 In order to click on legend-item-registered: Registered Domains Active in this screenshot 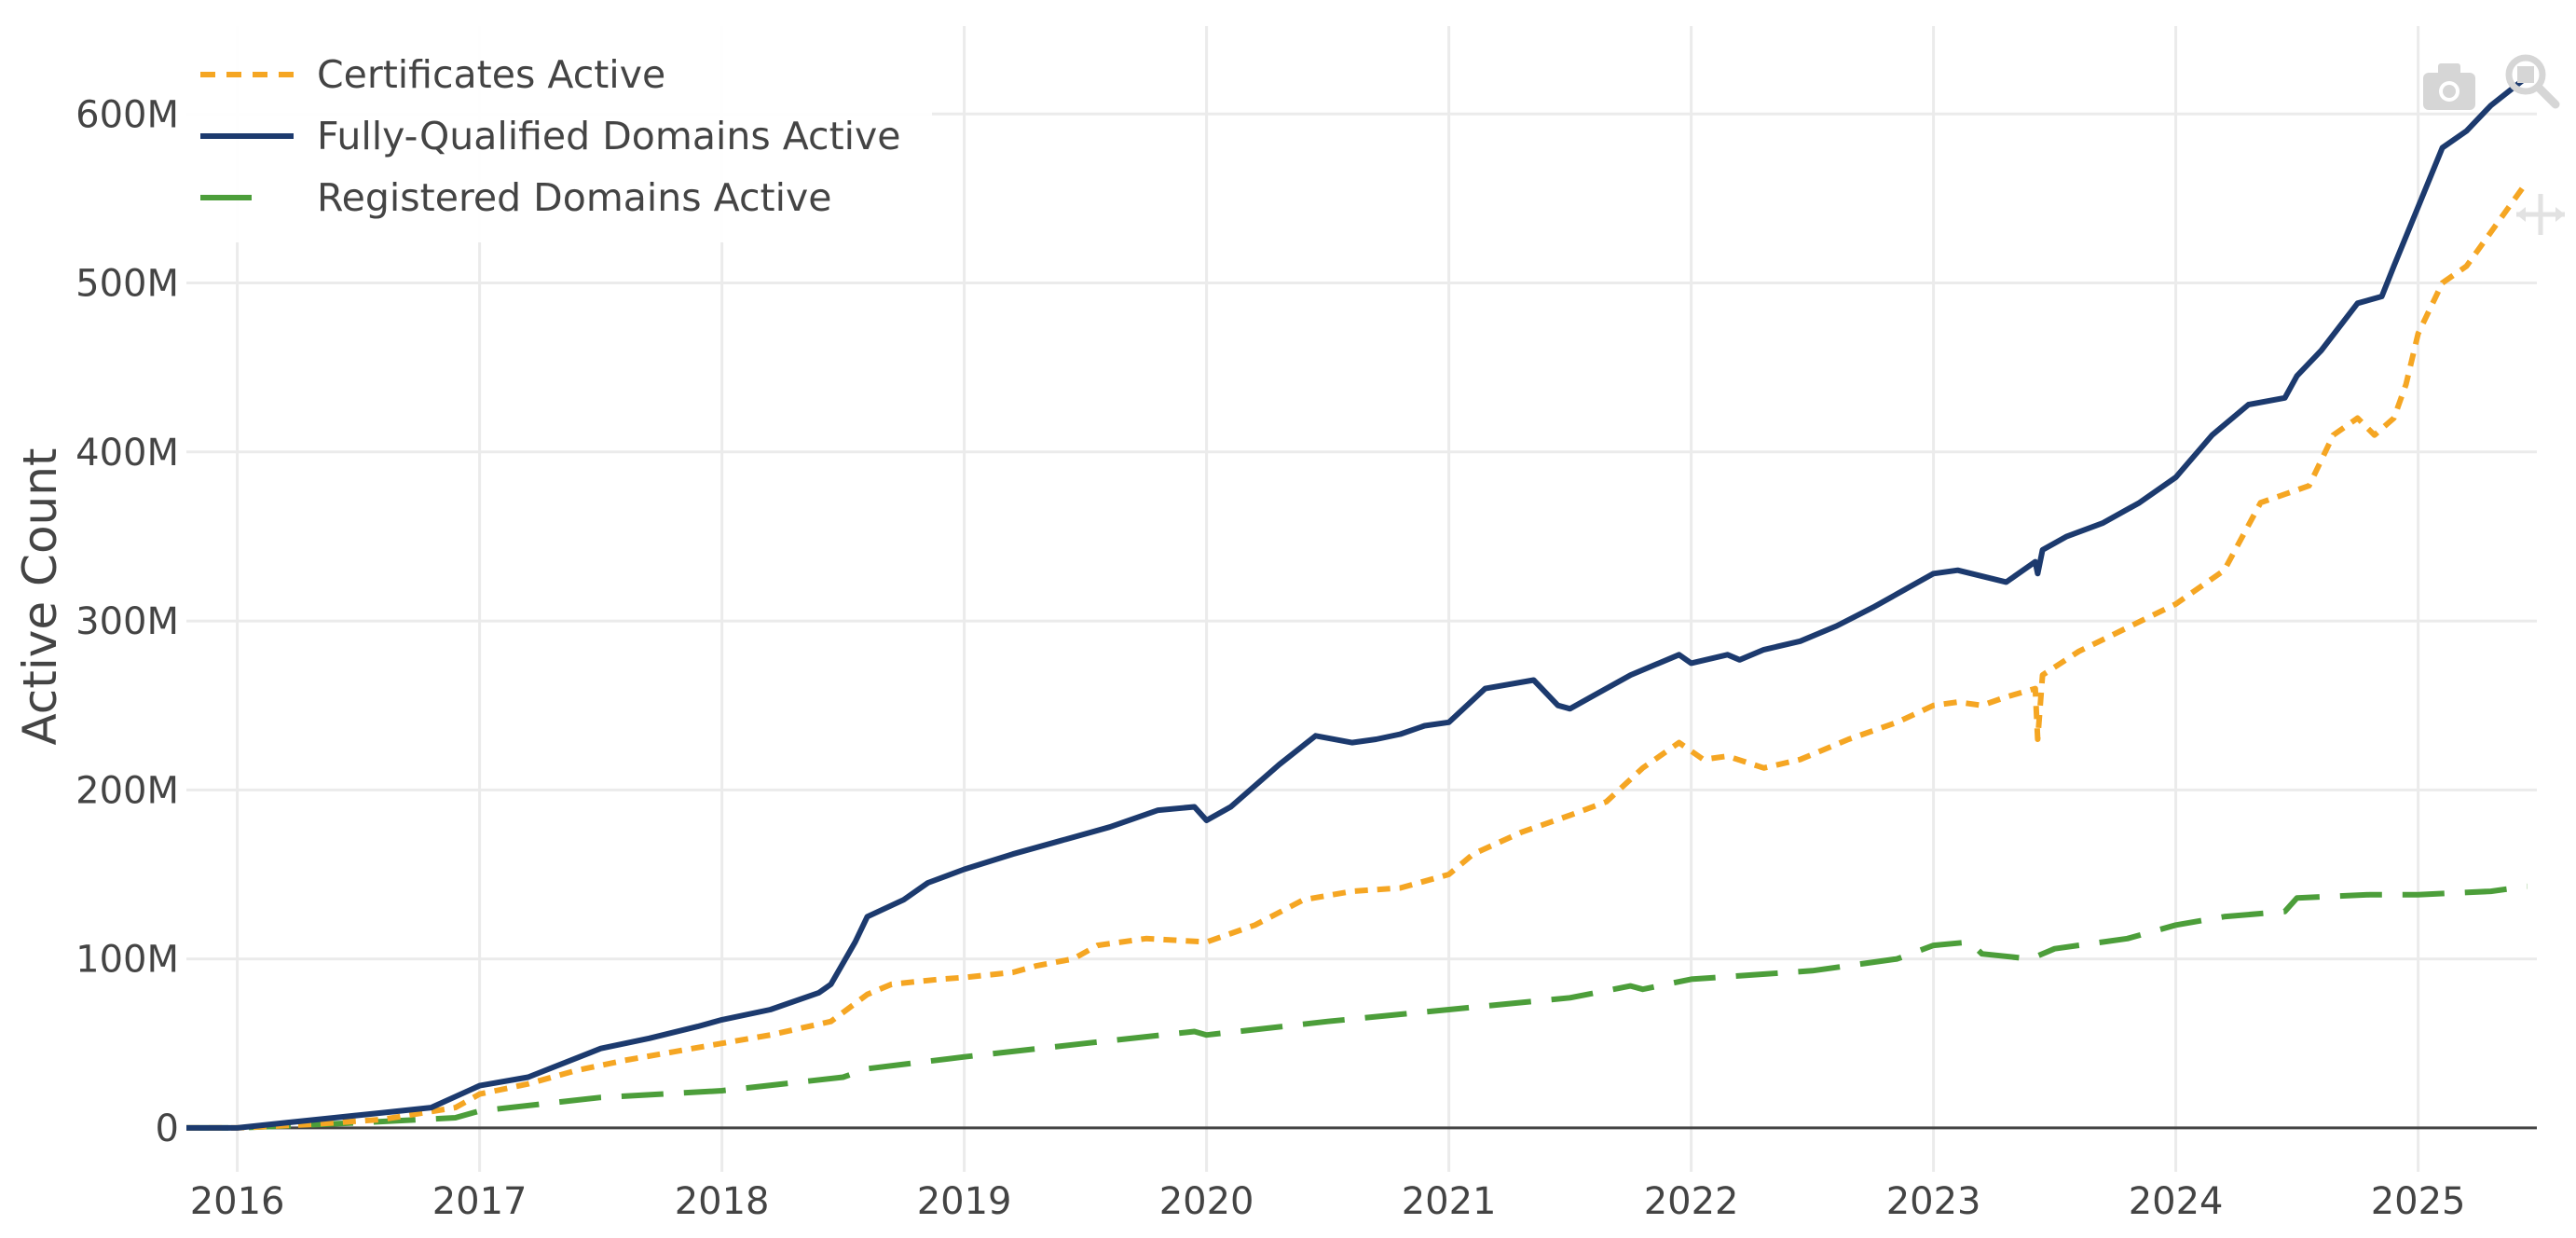, I will do `click(516, 197)`.